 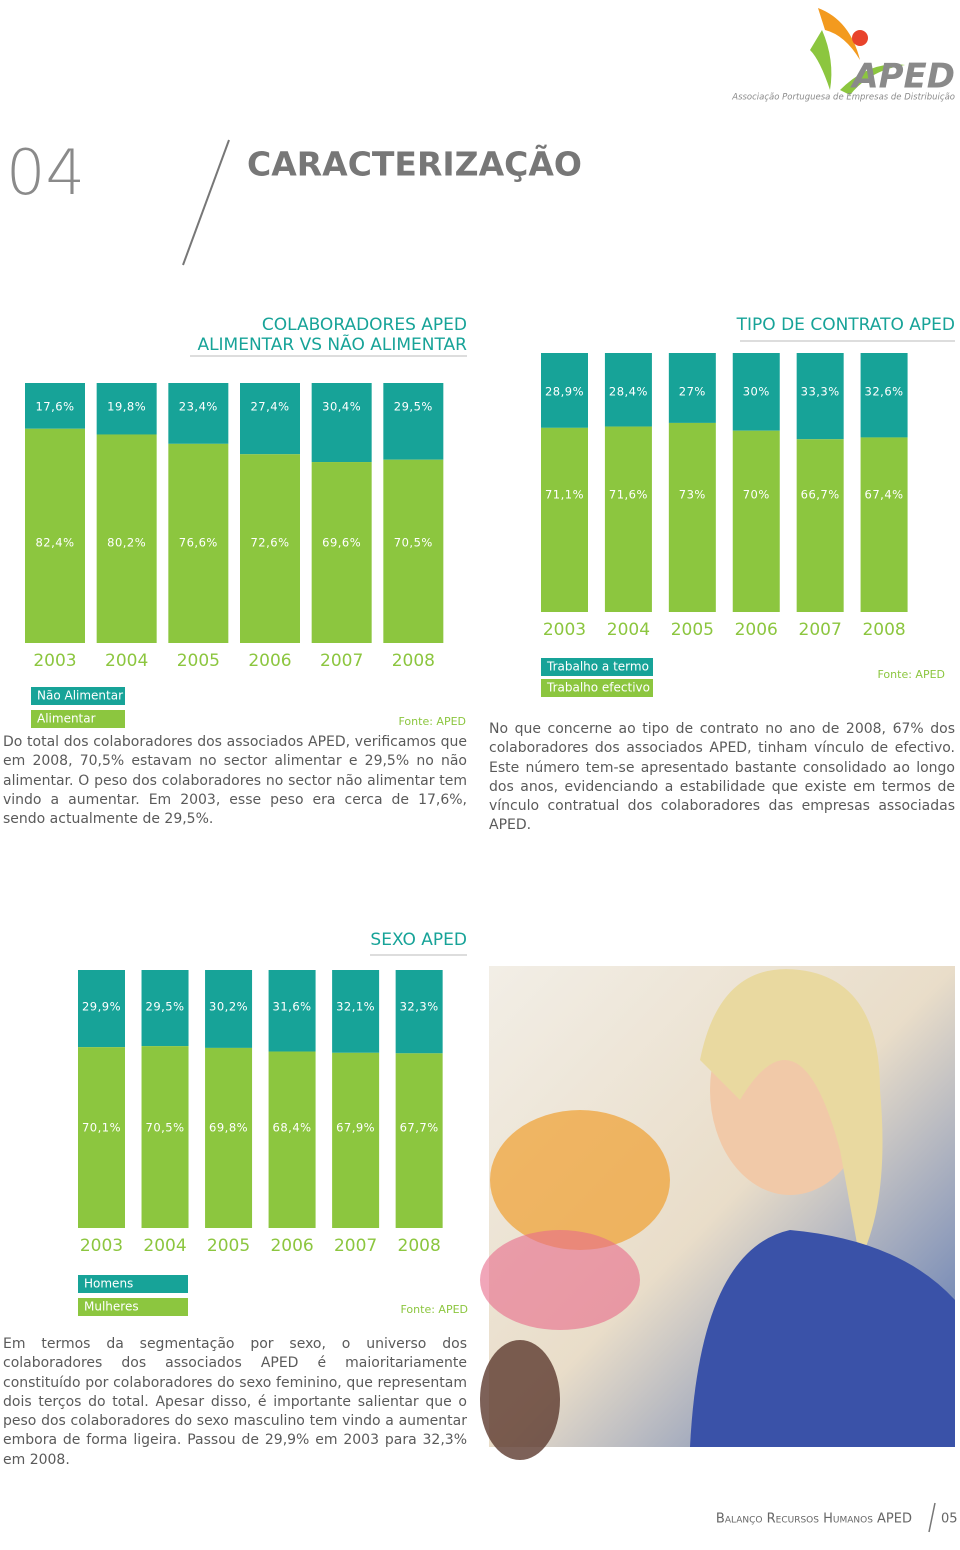 I want to click on section-divider, so click(x=206, y=202).